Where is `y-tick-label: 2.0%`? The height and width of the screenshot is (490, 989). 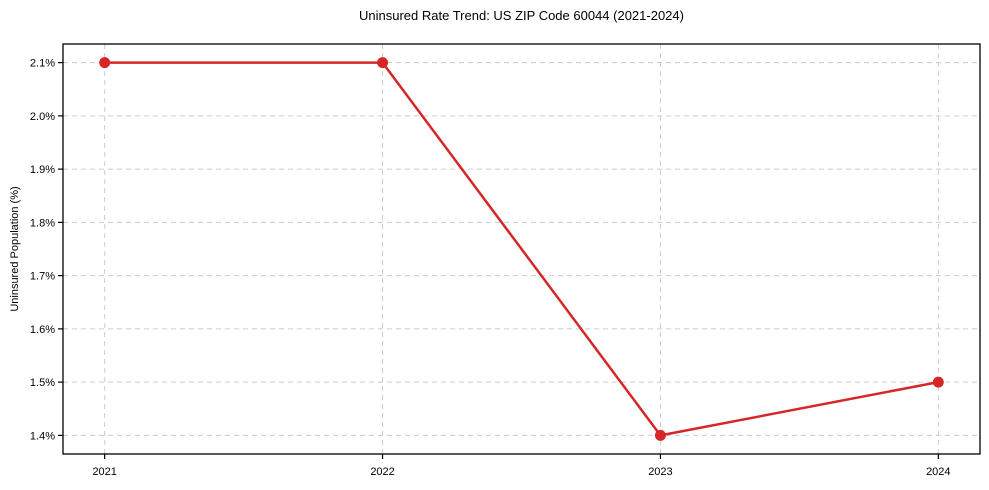 y-tick-label: 2.0% is located at coordinates (42, 117).